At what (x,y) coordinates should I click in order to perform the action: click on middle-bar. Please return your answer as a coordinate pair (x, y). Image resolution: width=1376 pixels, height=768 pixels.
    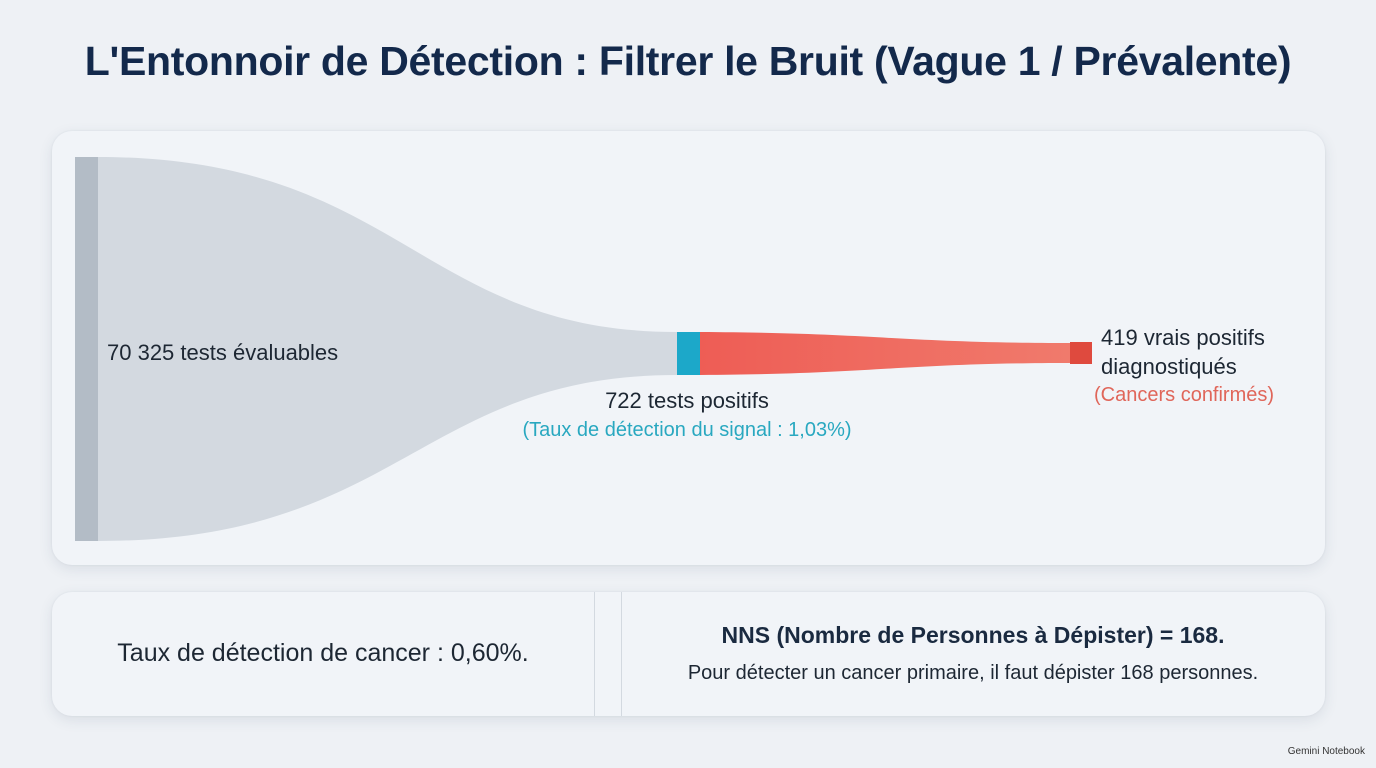
    Looking at the image, I should click on (688, 353).